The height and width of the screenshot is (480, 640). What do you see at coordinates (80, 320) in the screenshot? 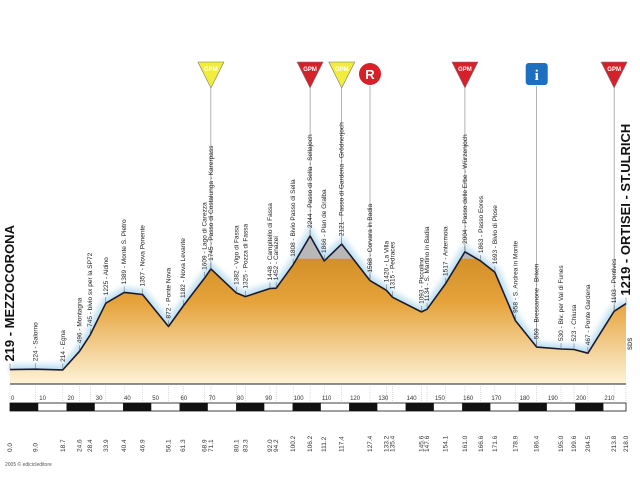
I see `location-label: 496 - Montagna` at bounding box center [80, 320].